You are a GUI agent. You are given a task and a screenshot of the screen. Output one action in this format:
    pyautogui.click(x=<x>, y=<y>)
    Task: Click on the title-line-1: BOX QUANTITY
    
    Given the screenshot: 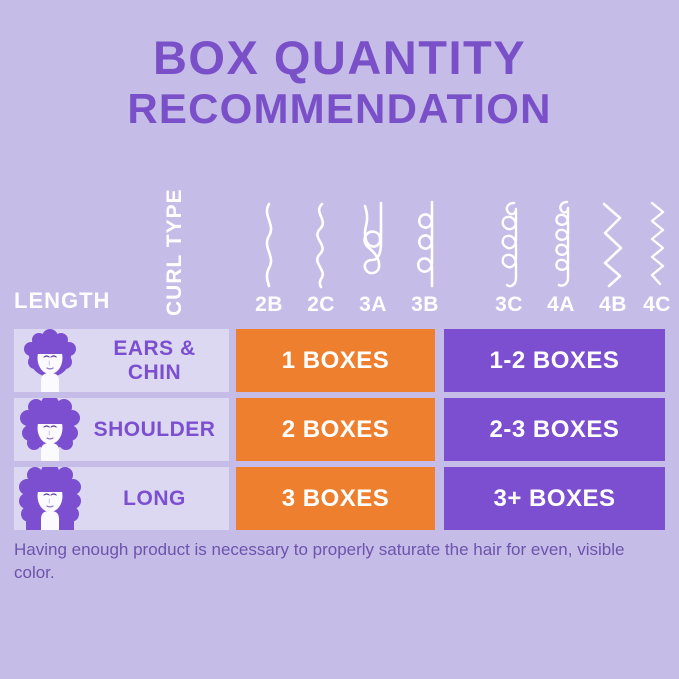 What is the action you would take?
    pyautogui.click(x=339, y=57)
    